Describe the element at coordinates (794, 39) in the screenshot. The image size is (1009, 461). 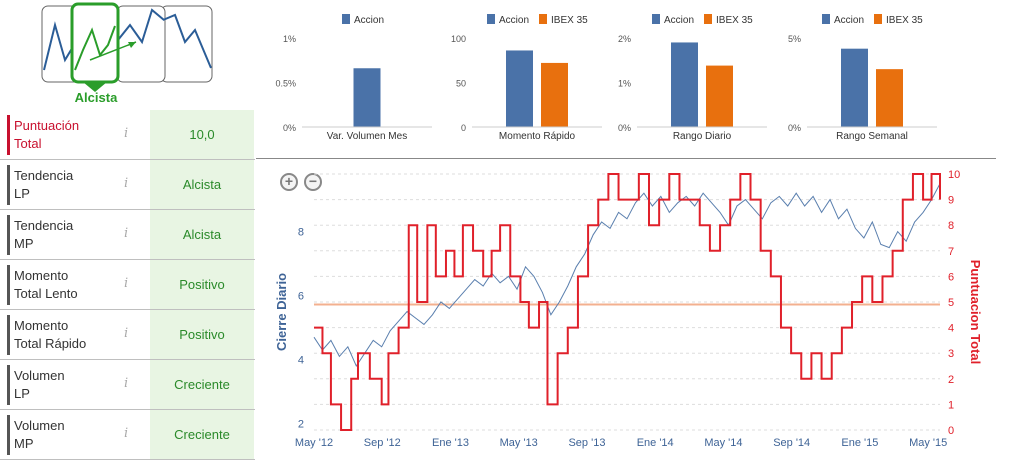
I see `y-tick-label: 5%` at that location.